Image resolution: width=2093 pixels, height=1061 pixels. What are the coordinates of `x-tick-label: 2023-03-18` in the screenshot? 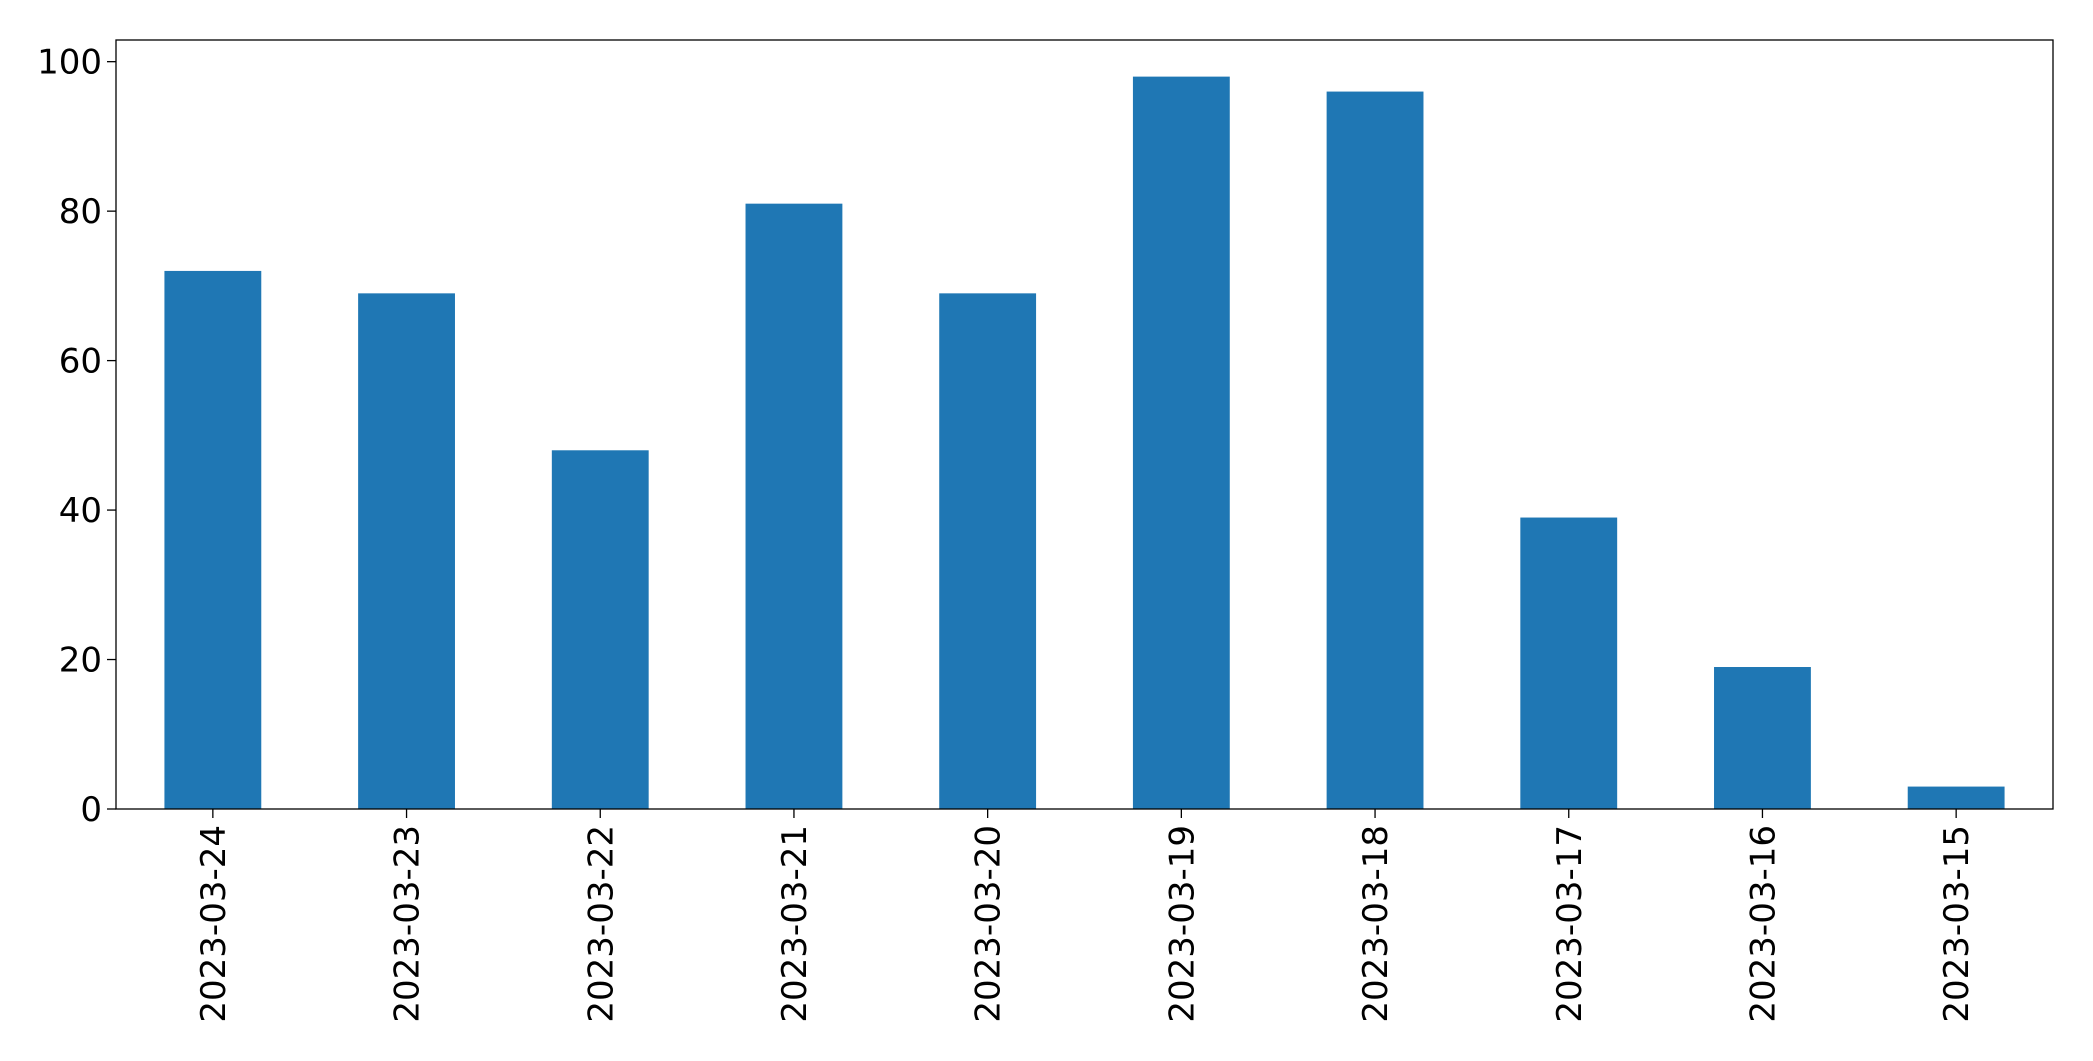 It's located at (1376, 924).